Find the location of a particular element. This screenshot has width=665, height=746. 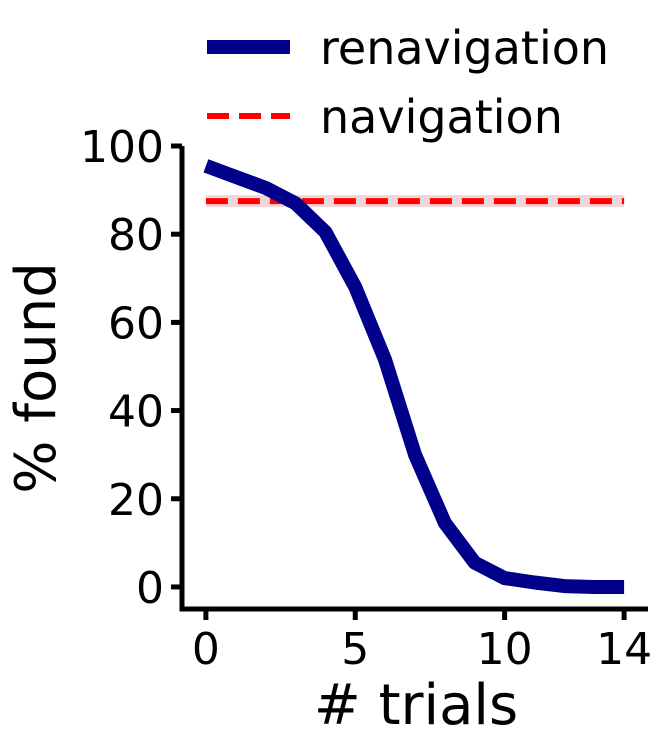

x-tick-label: 14 is located at coordinates (624, 649).